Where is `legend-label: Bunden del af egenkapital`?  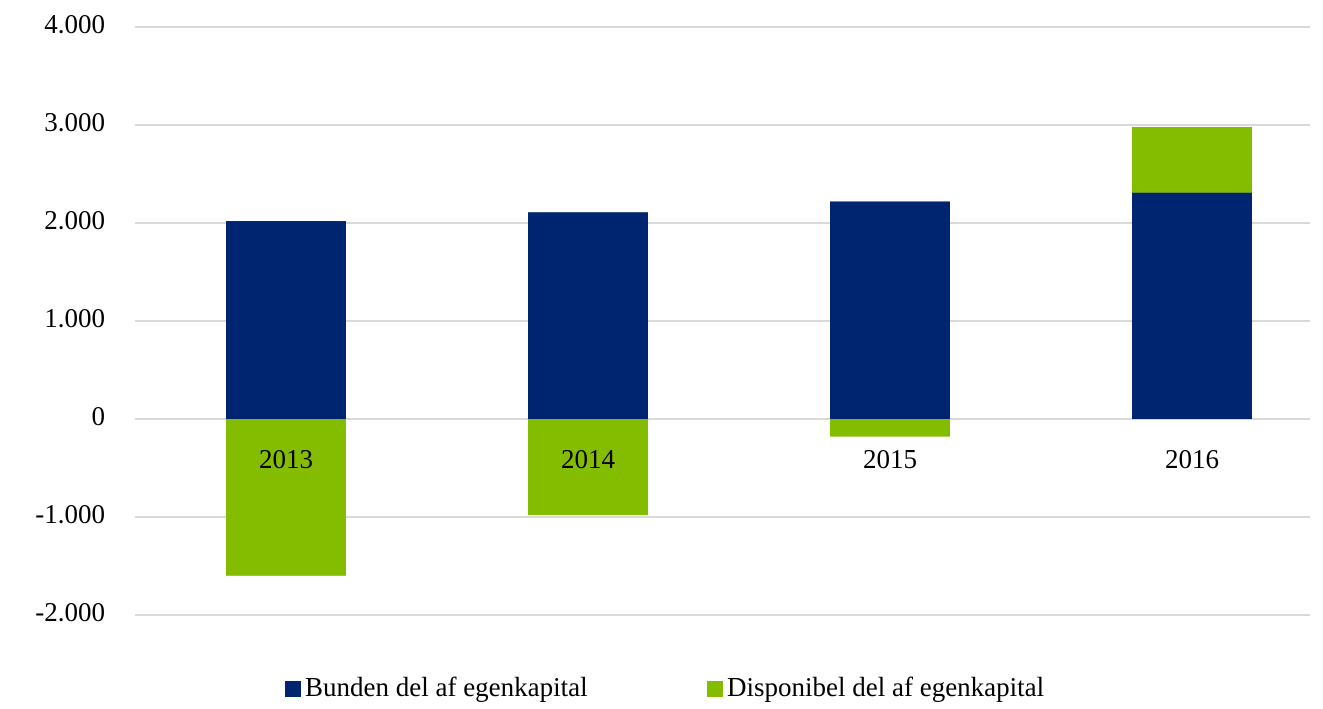 legend-label: Bunden del af egenkapital is located at coordinates (446, 687).